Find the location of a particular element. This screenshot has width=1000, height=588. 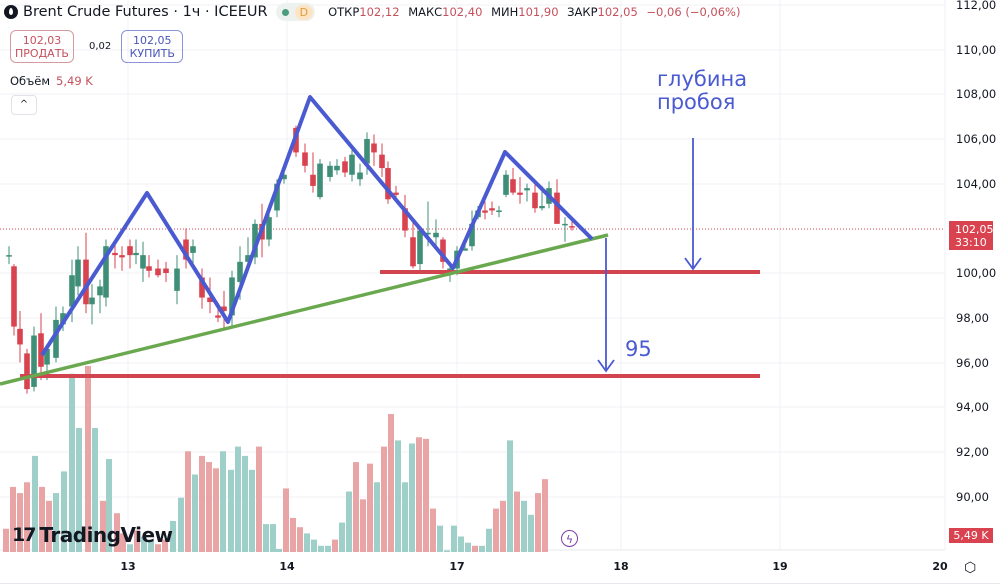

bottom-divider is located at coordinates (500, 583).